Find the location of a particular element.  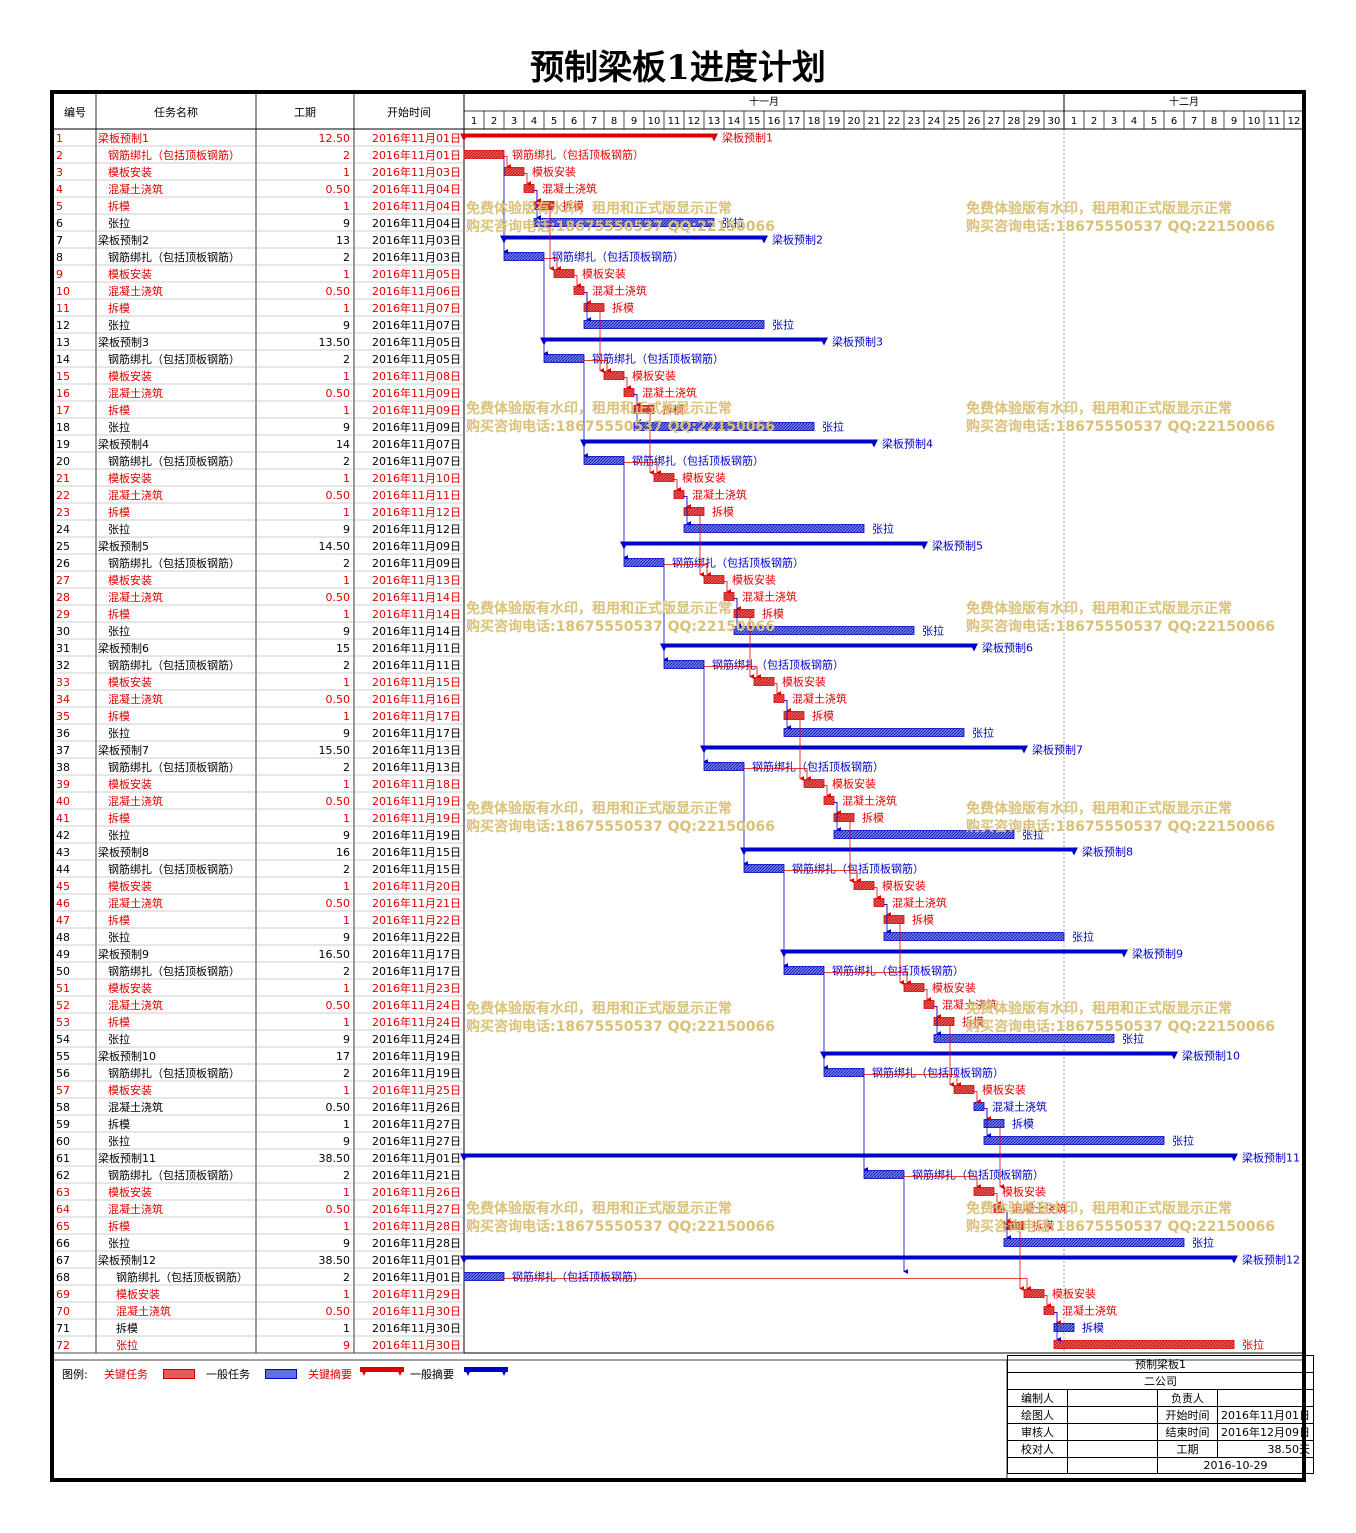

task-id: 13 is located at coordinates (63, 342).